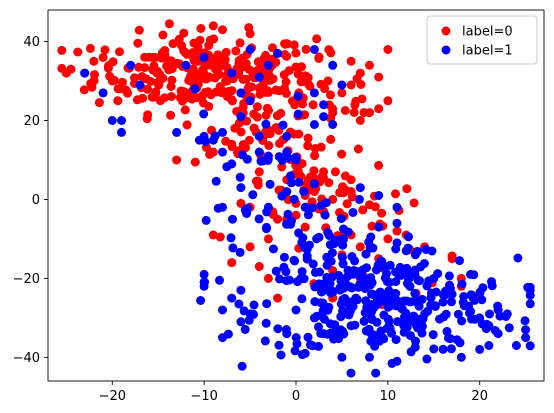 Image resolution: width=554 pixels, height=413 pixels. What do you see at coordinates (487, 51) in the screenshot?
I see `legend-label-label-1: label=1` at bounding box center [487, 51].